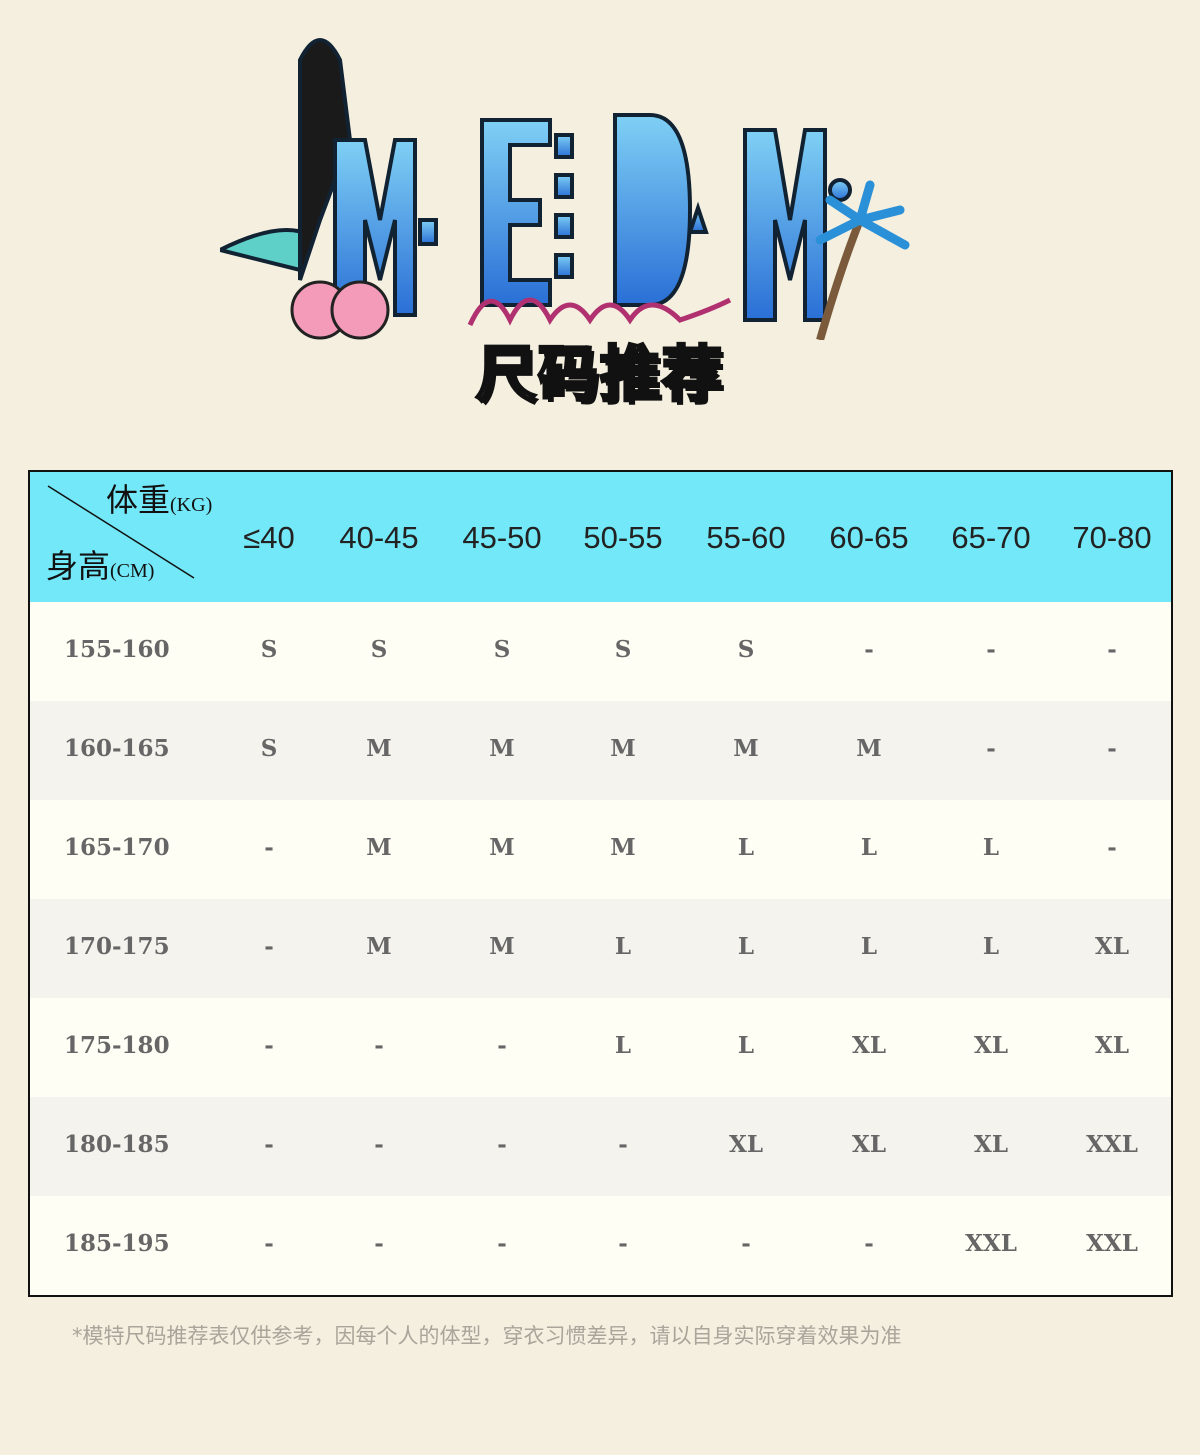 This screenshot has height=1455, width=1200. I want to click on height-unit: (CM), so click(132, 571).